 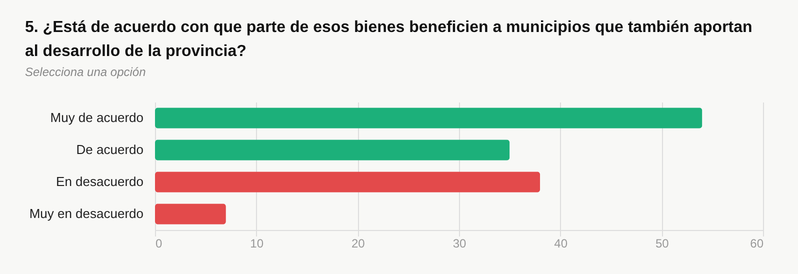 I want to click on y-tick-label: En desacuerdo, so click(x=100, y=181).